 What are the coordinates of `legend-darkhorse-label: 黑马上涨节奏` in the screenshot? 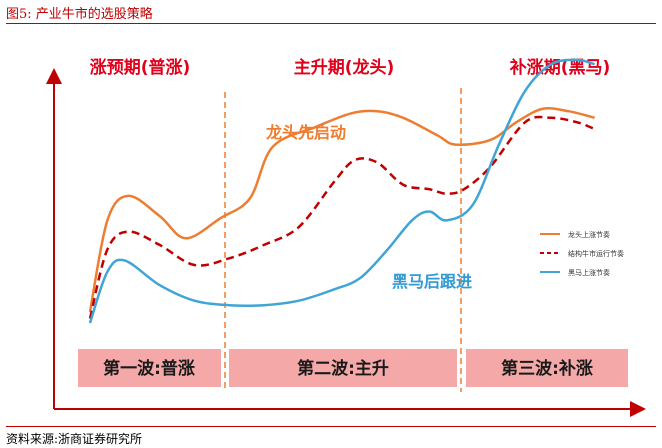 It's located at (589, 272).